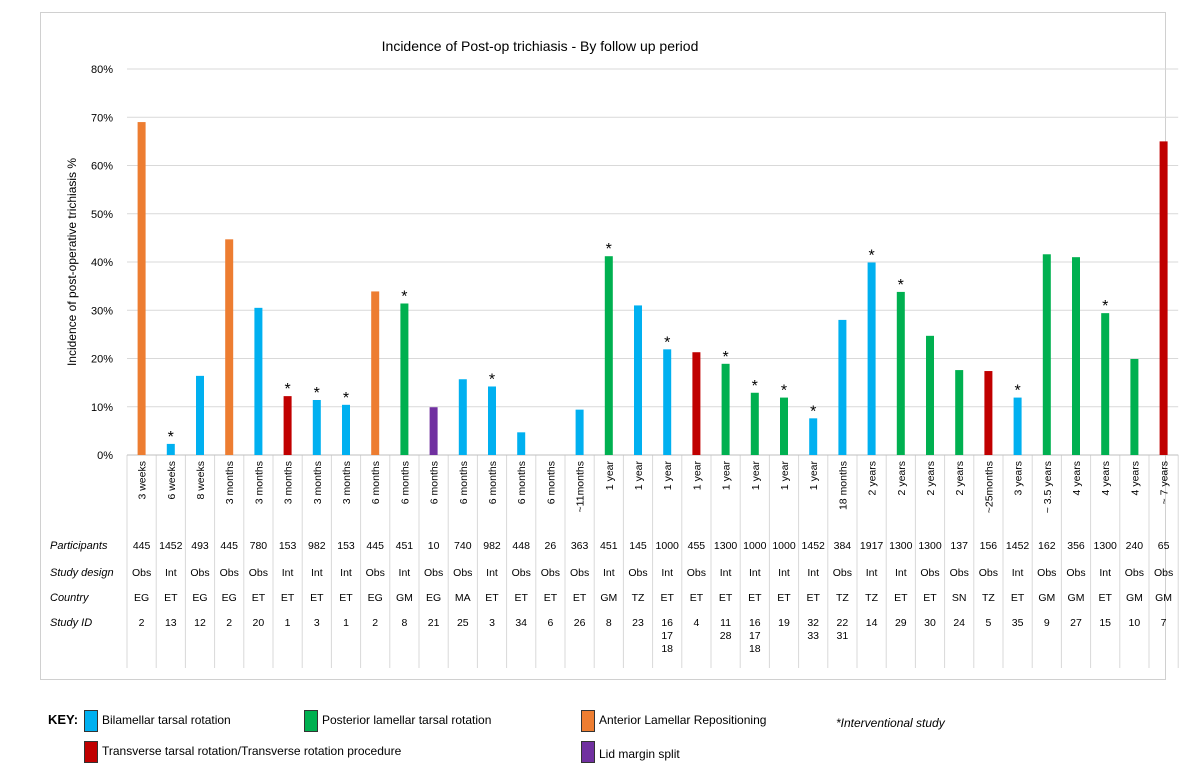  Describe the element at coordinates (1164, 546) in the screenshot. I see `participants-cell: 65` at that location.